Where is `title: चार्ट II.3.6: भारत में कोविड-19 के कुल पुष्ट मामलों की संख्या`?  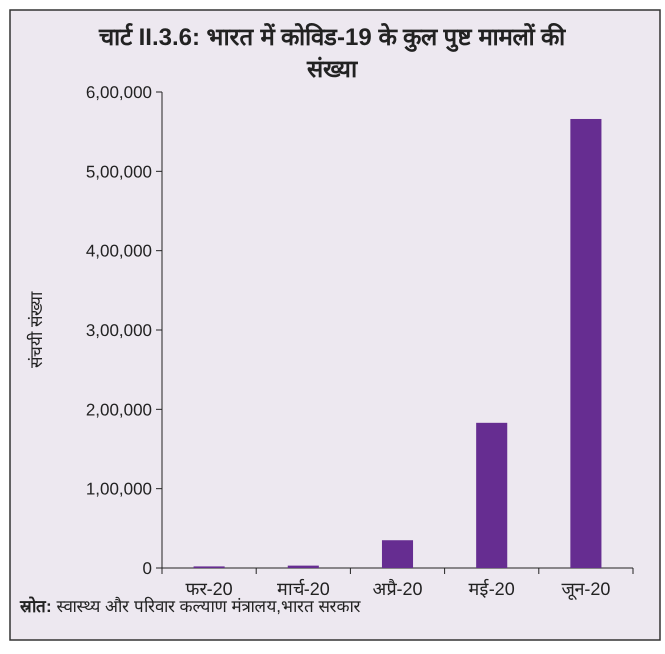
title: चार्ट II.3.6: भारत में कोविड-19 के कुल पुष्ट मामलों की संख्या is located at coordinates (332, 53).